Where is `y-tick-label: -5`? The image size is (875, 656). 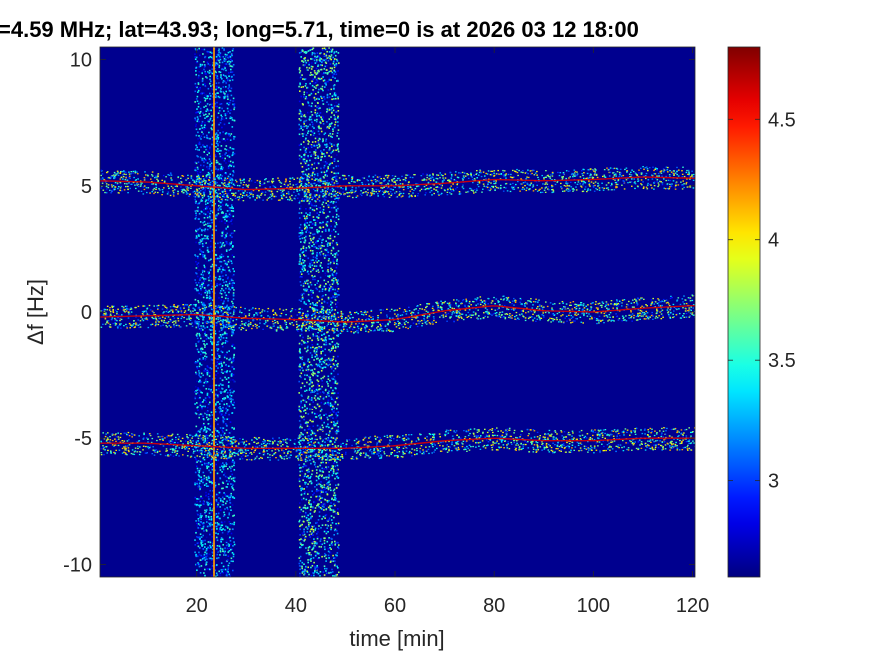
y-tick-label: -5 is located at coordinates (83, 439).